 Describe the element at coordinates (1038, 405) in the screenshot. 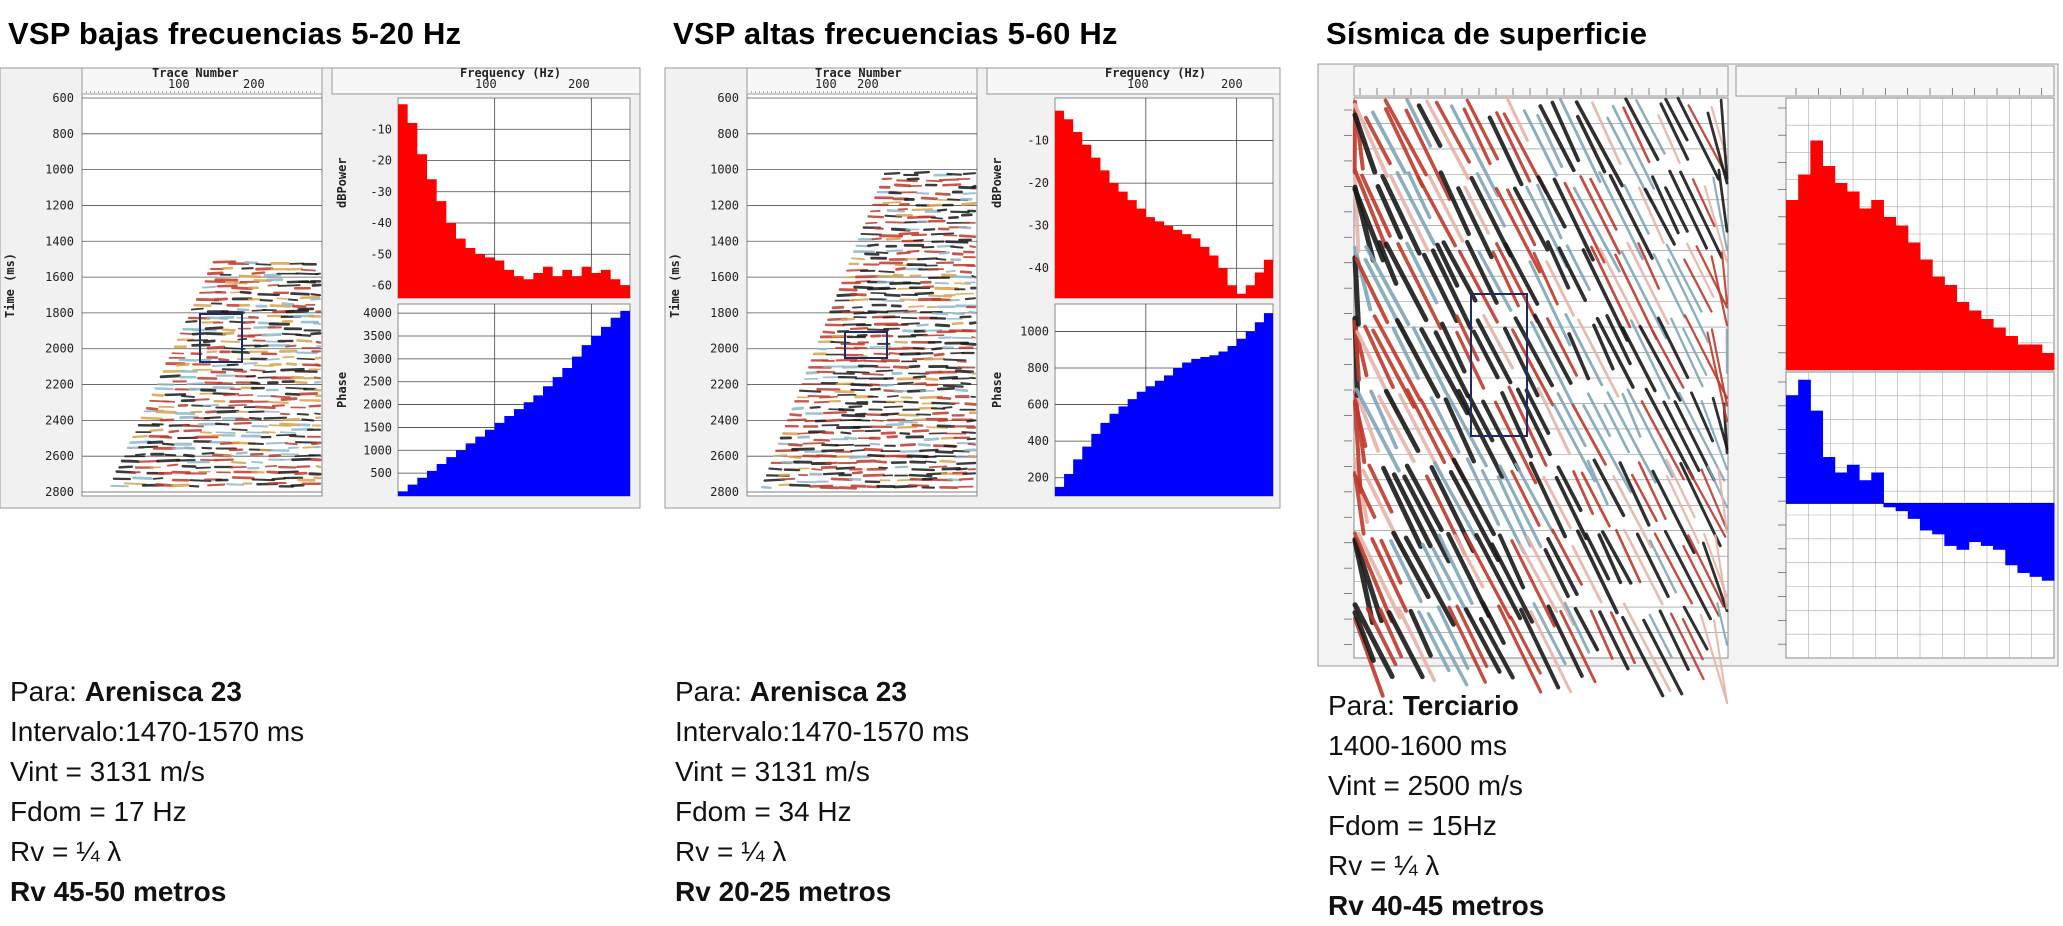

I see `phase-tick-label: 600` at that location.